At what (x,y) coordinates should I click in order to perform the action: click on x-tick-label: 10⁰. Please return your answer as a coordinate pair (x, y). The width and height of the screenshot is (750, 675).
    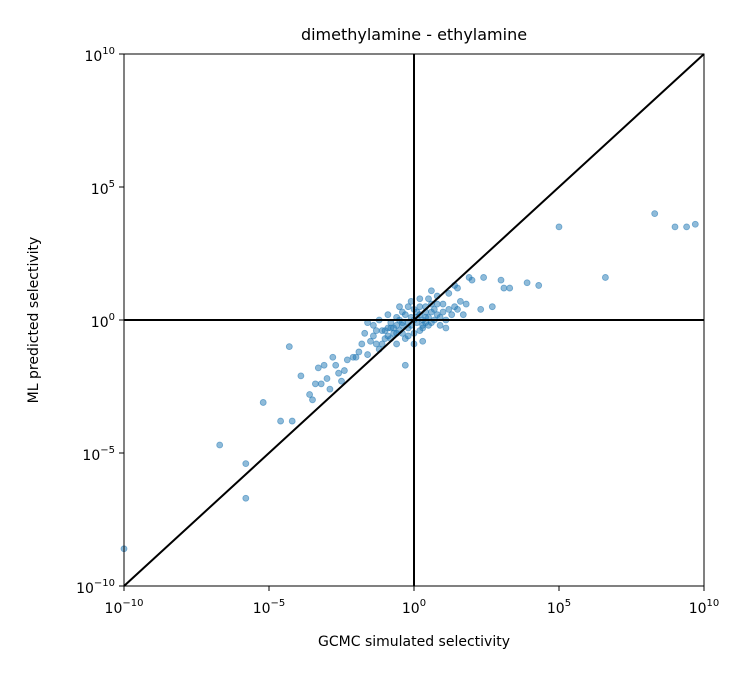
    Looking at the image, I should click on (414, 607).